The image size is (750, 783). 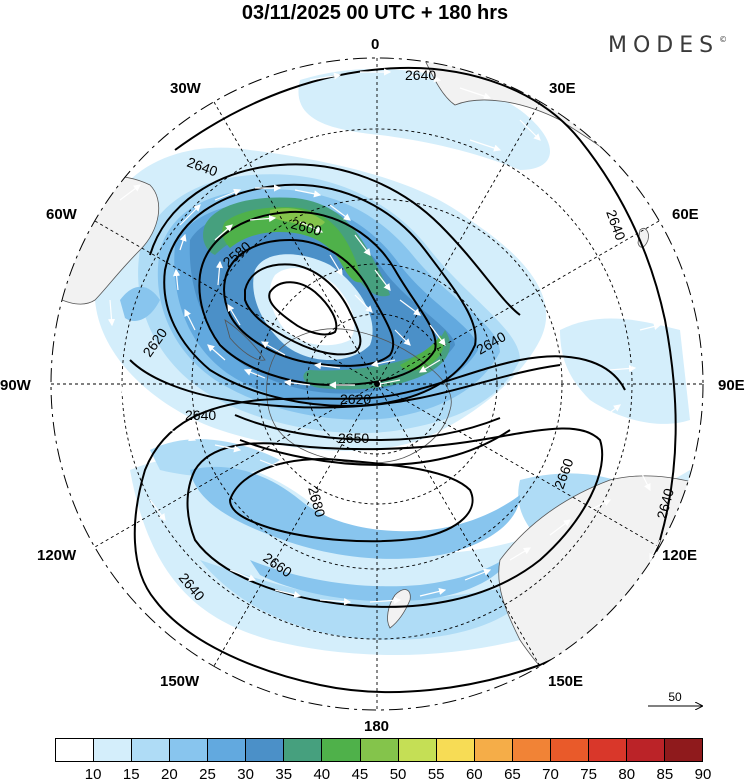 I want to click on lon-label: 60E, so click(x=685, y=214).